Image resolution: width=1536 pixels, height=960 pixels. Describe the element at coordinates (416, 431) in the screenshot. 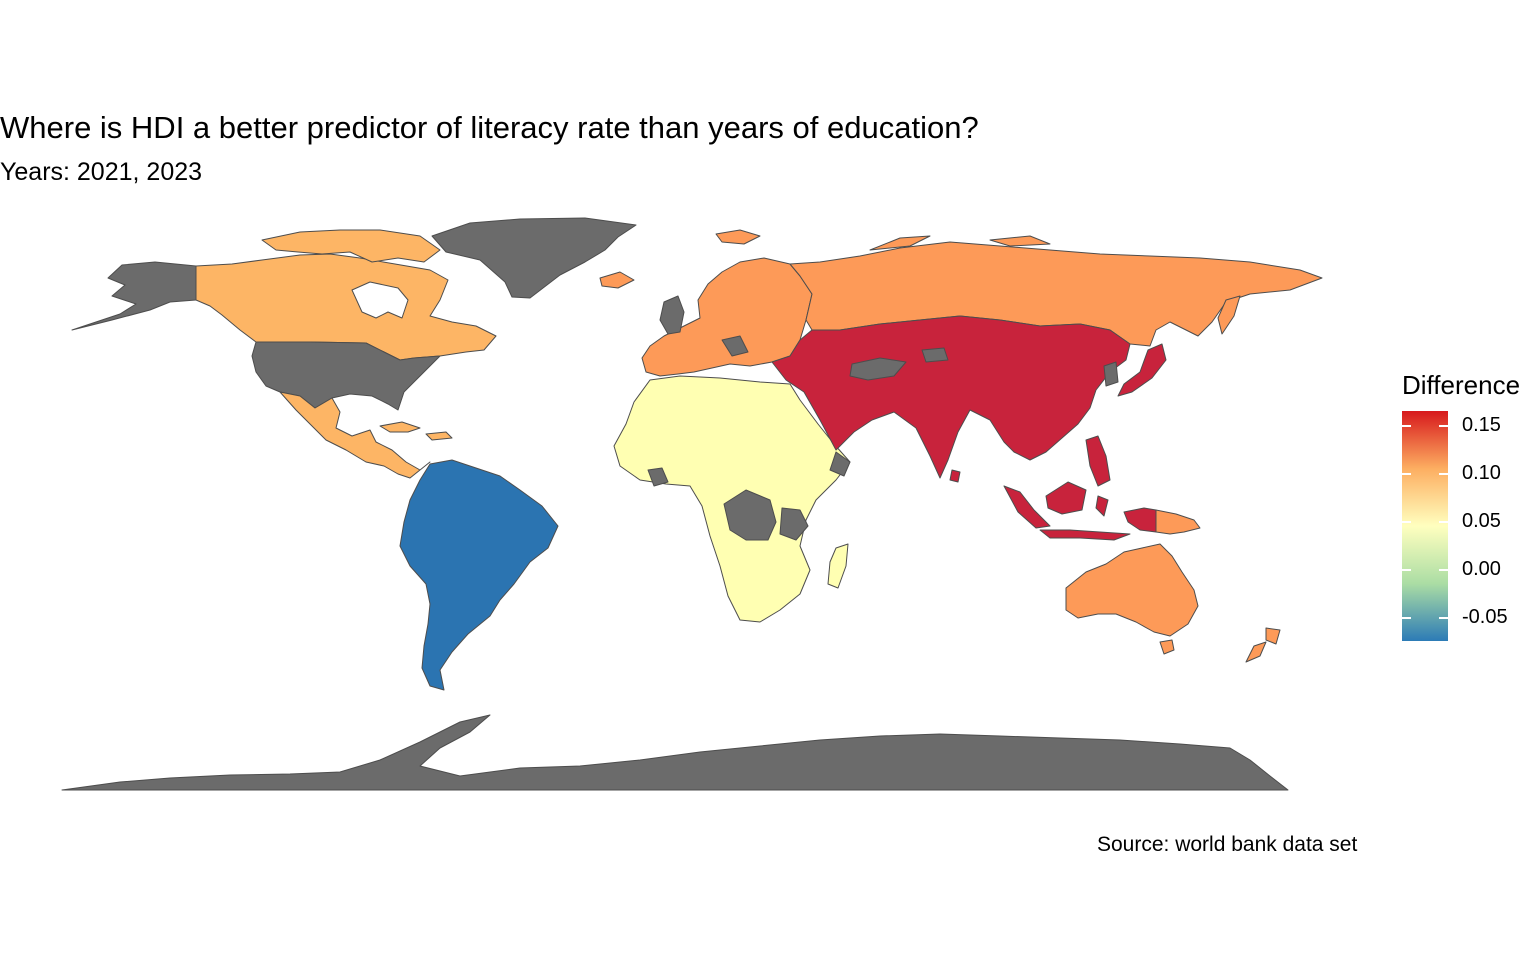

I see `region-caribbean` at that location.